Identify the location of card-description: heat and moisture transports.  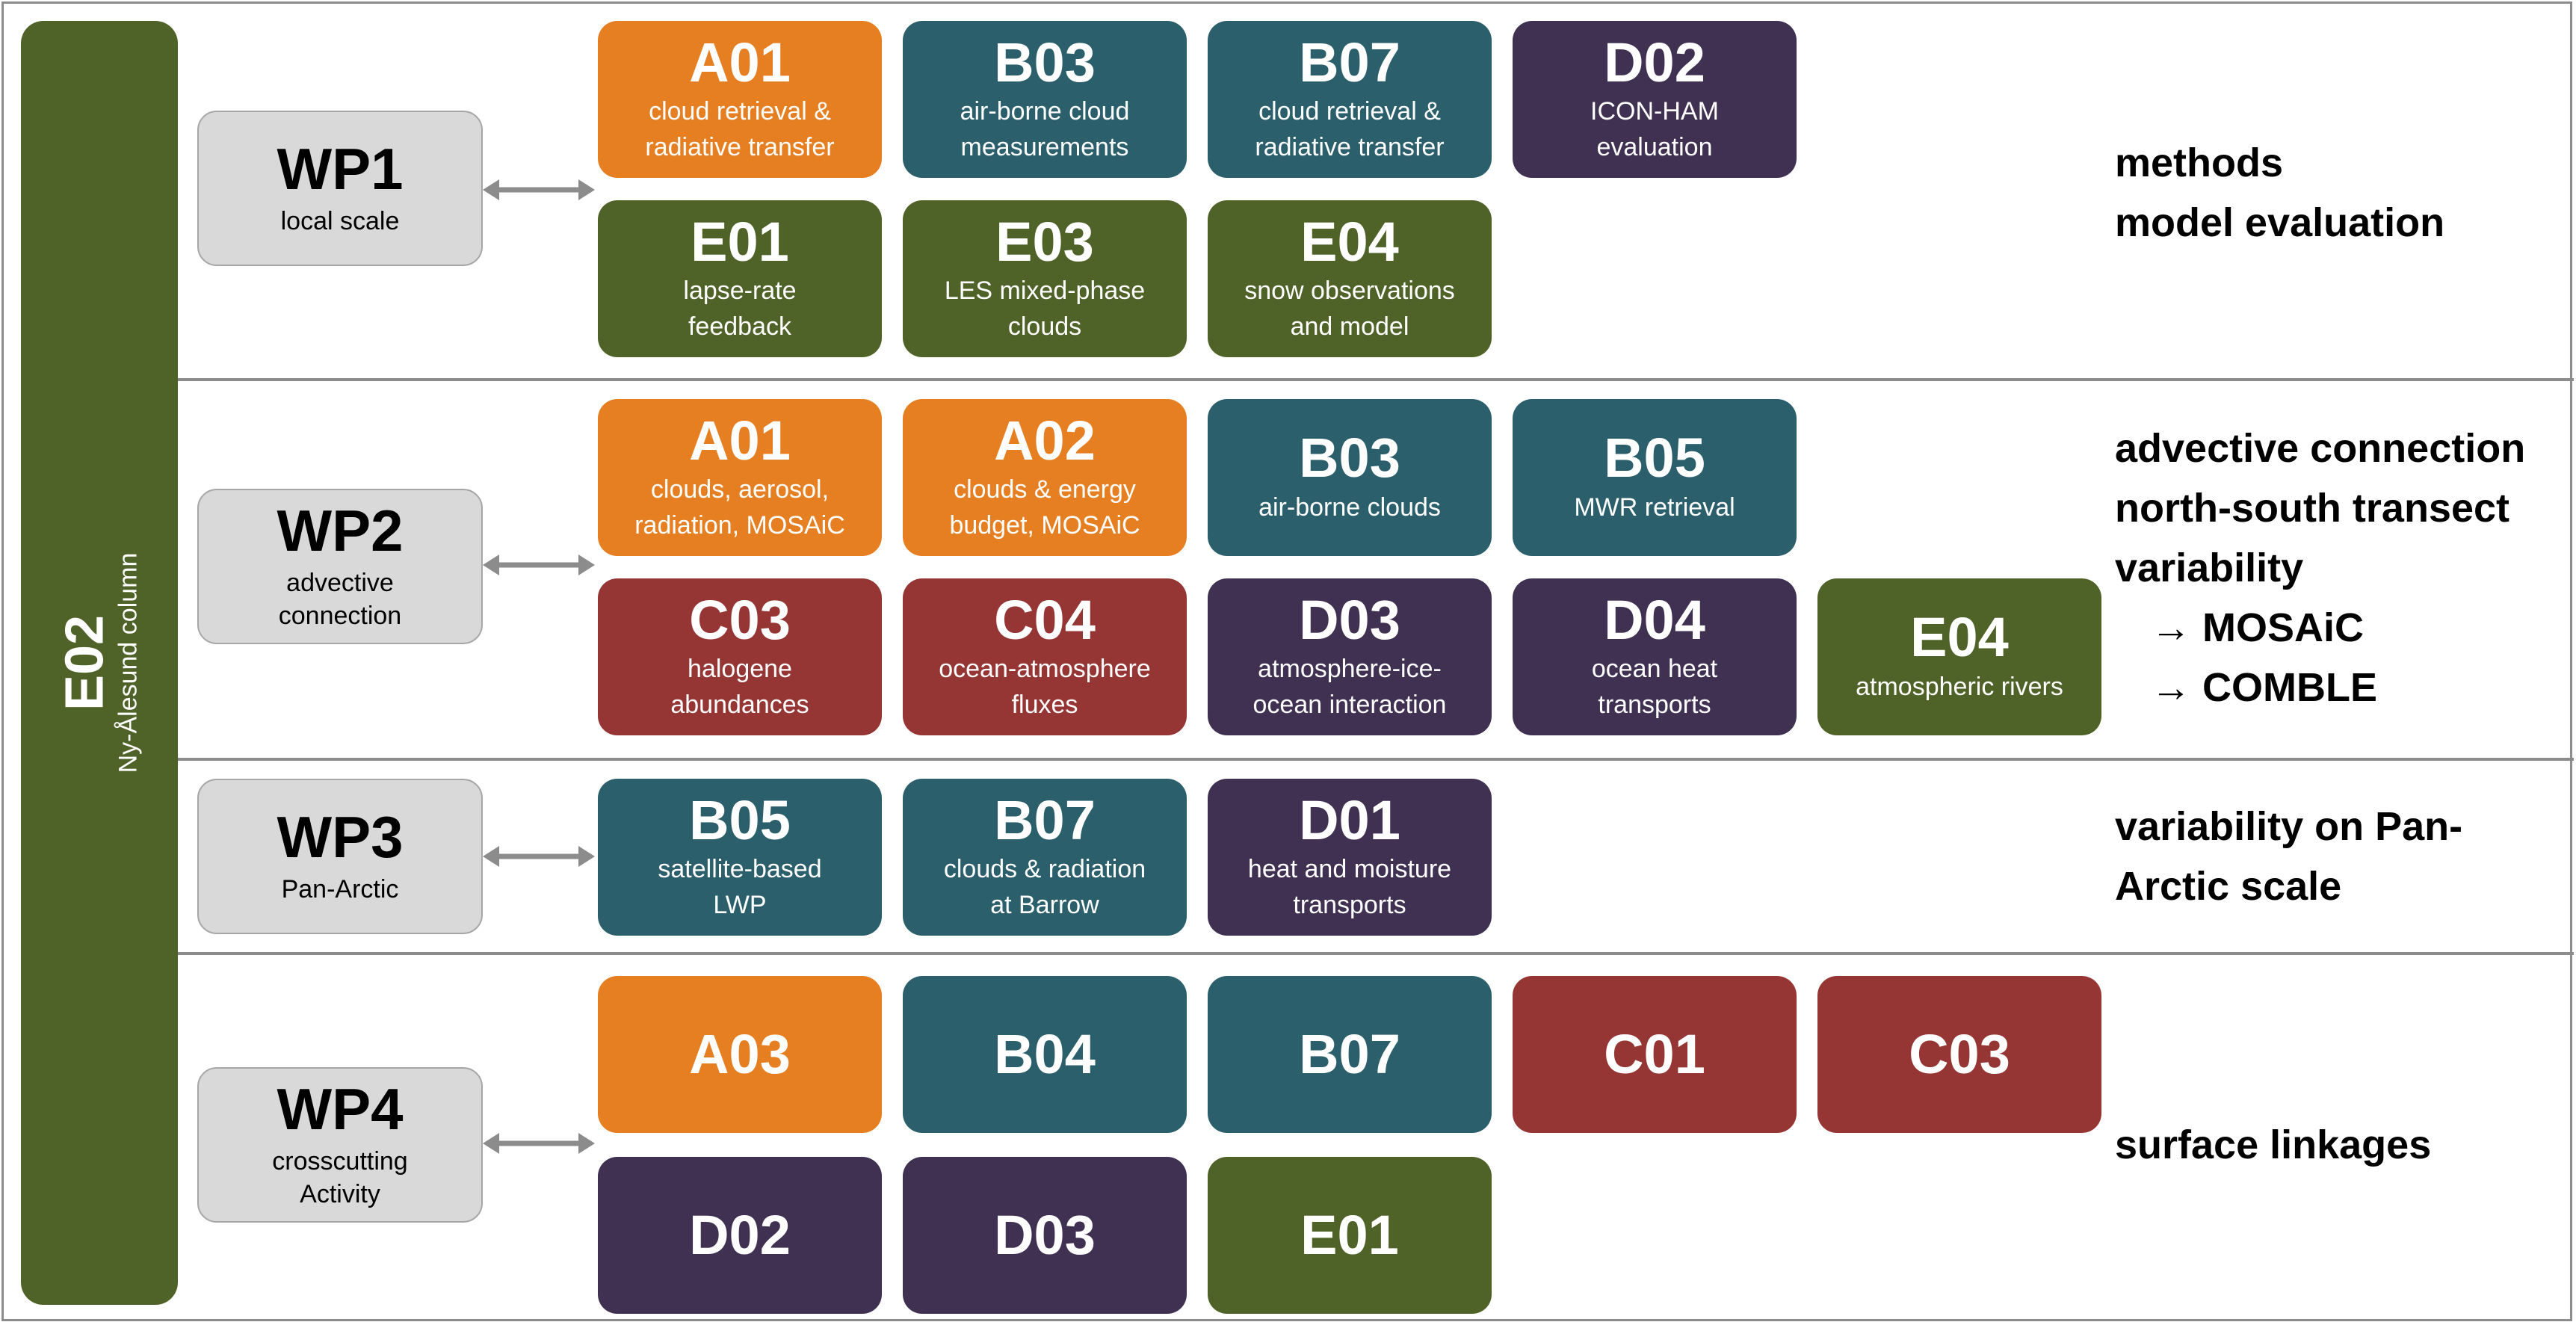
(1350, 887).